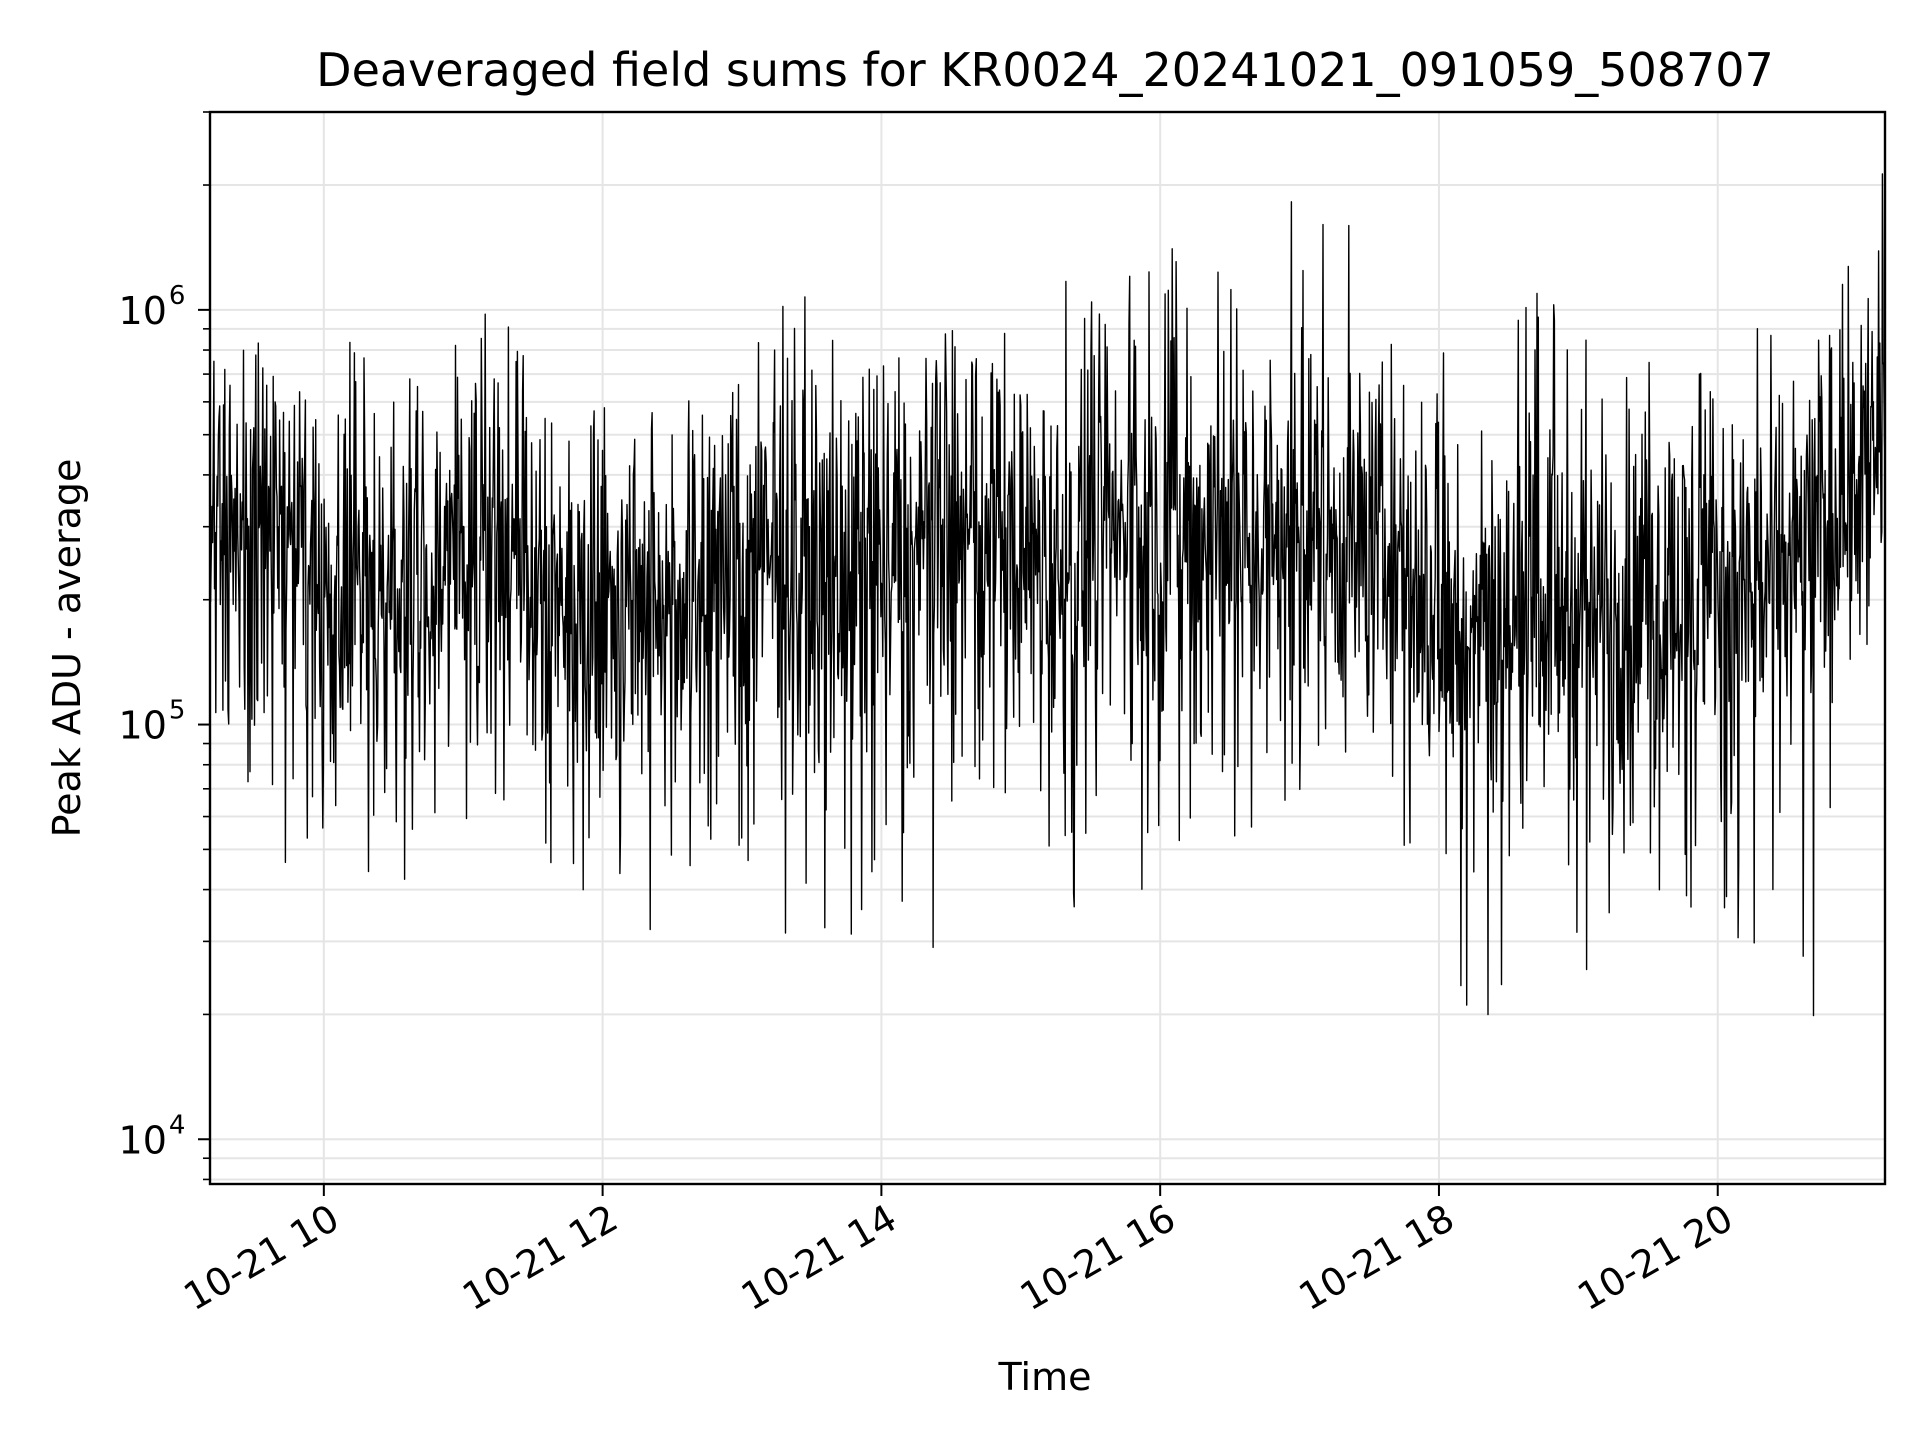 The image size is (1920, 1440). Describe the element at coordinates (67, 648) in the screenshot. I see `y-axis-label: Peak ADU - average` at that location.